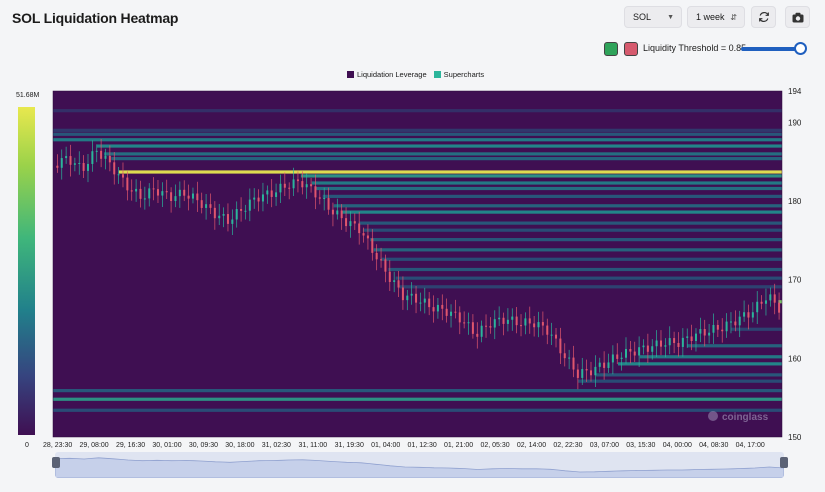 The height and width of the screenshot is (492, 825). I want to click on legend-item-liquidation: Liquidation Leverage, so click(387, 74).